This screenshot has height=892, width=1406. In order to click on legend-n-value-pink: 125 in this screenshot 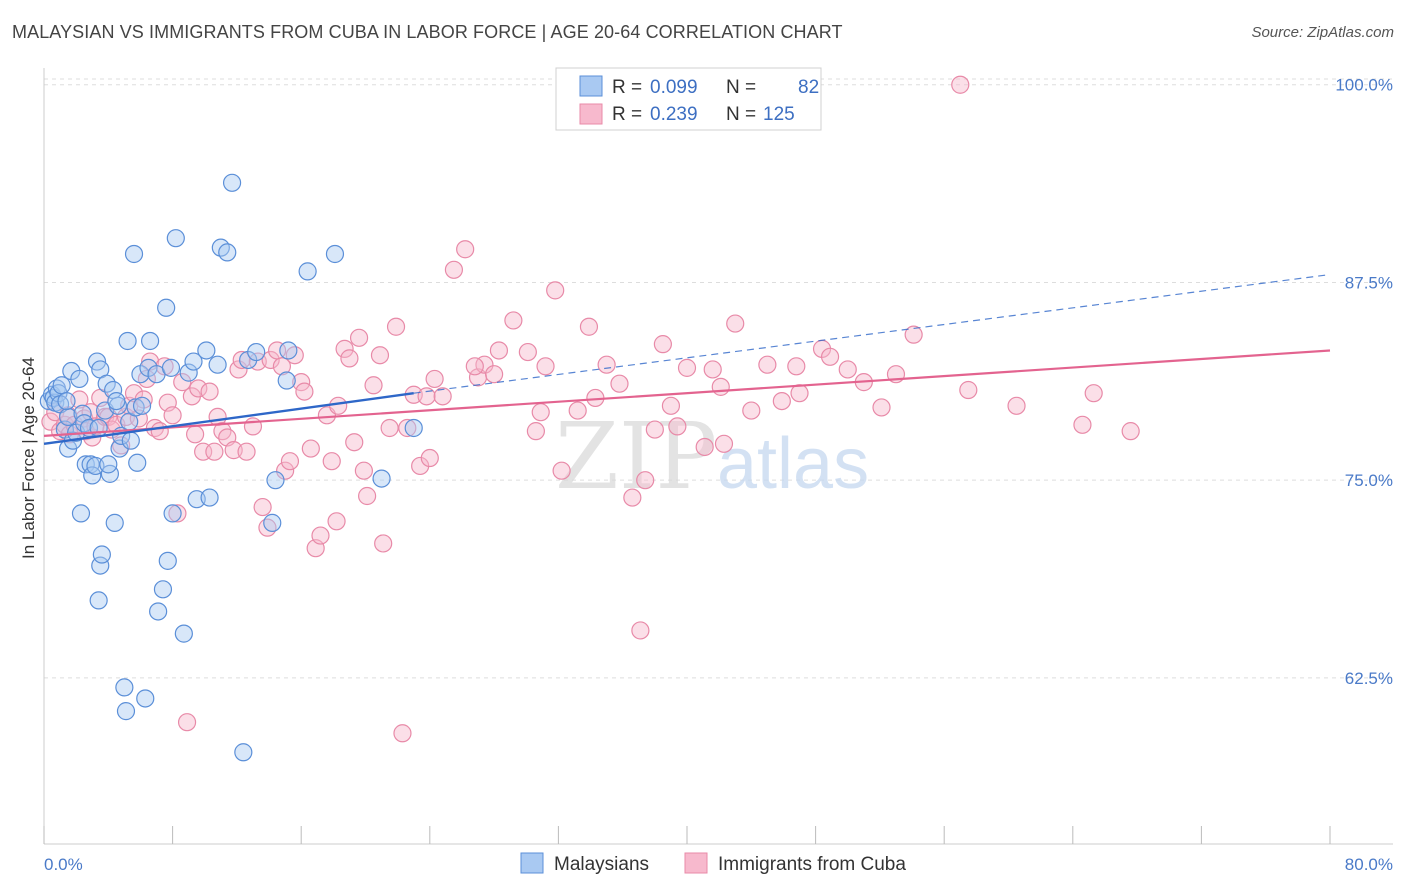, I will do `click(779, 114)`.